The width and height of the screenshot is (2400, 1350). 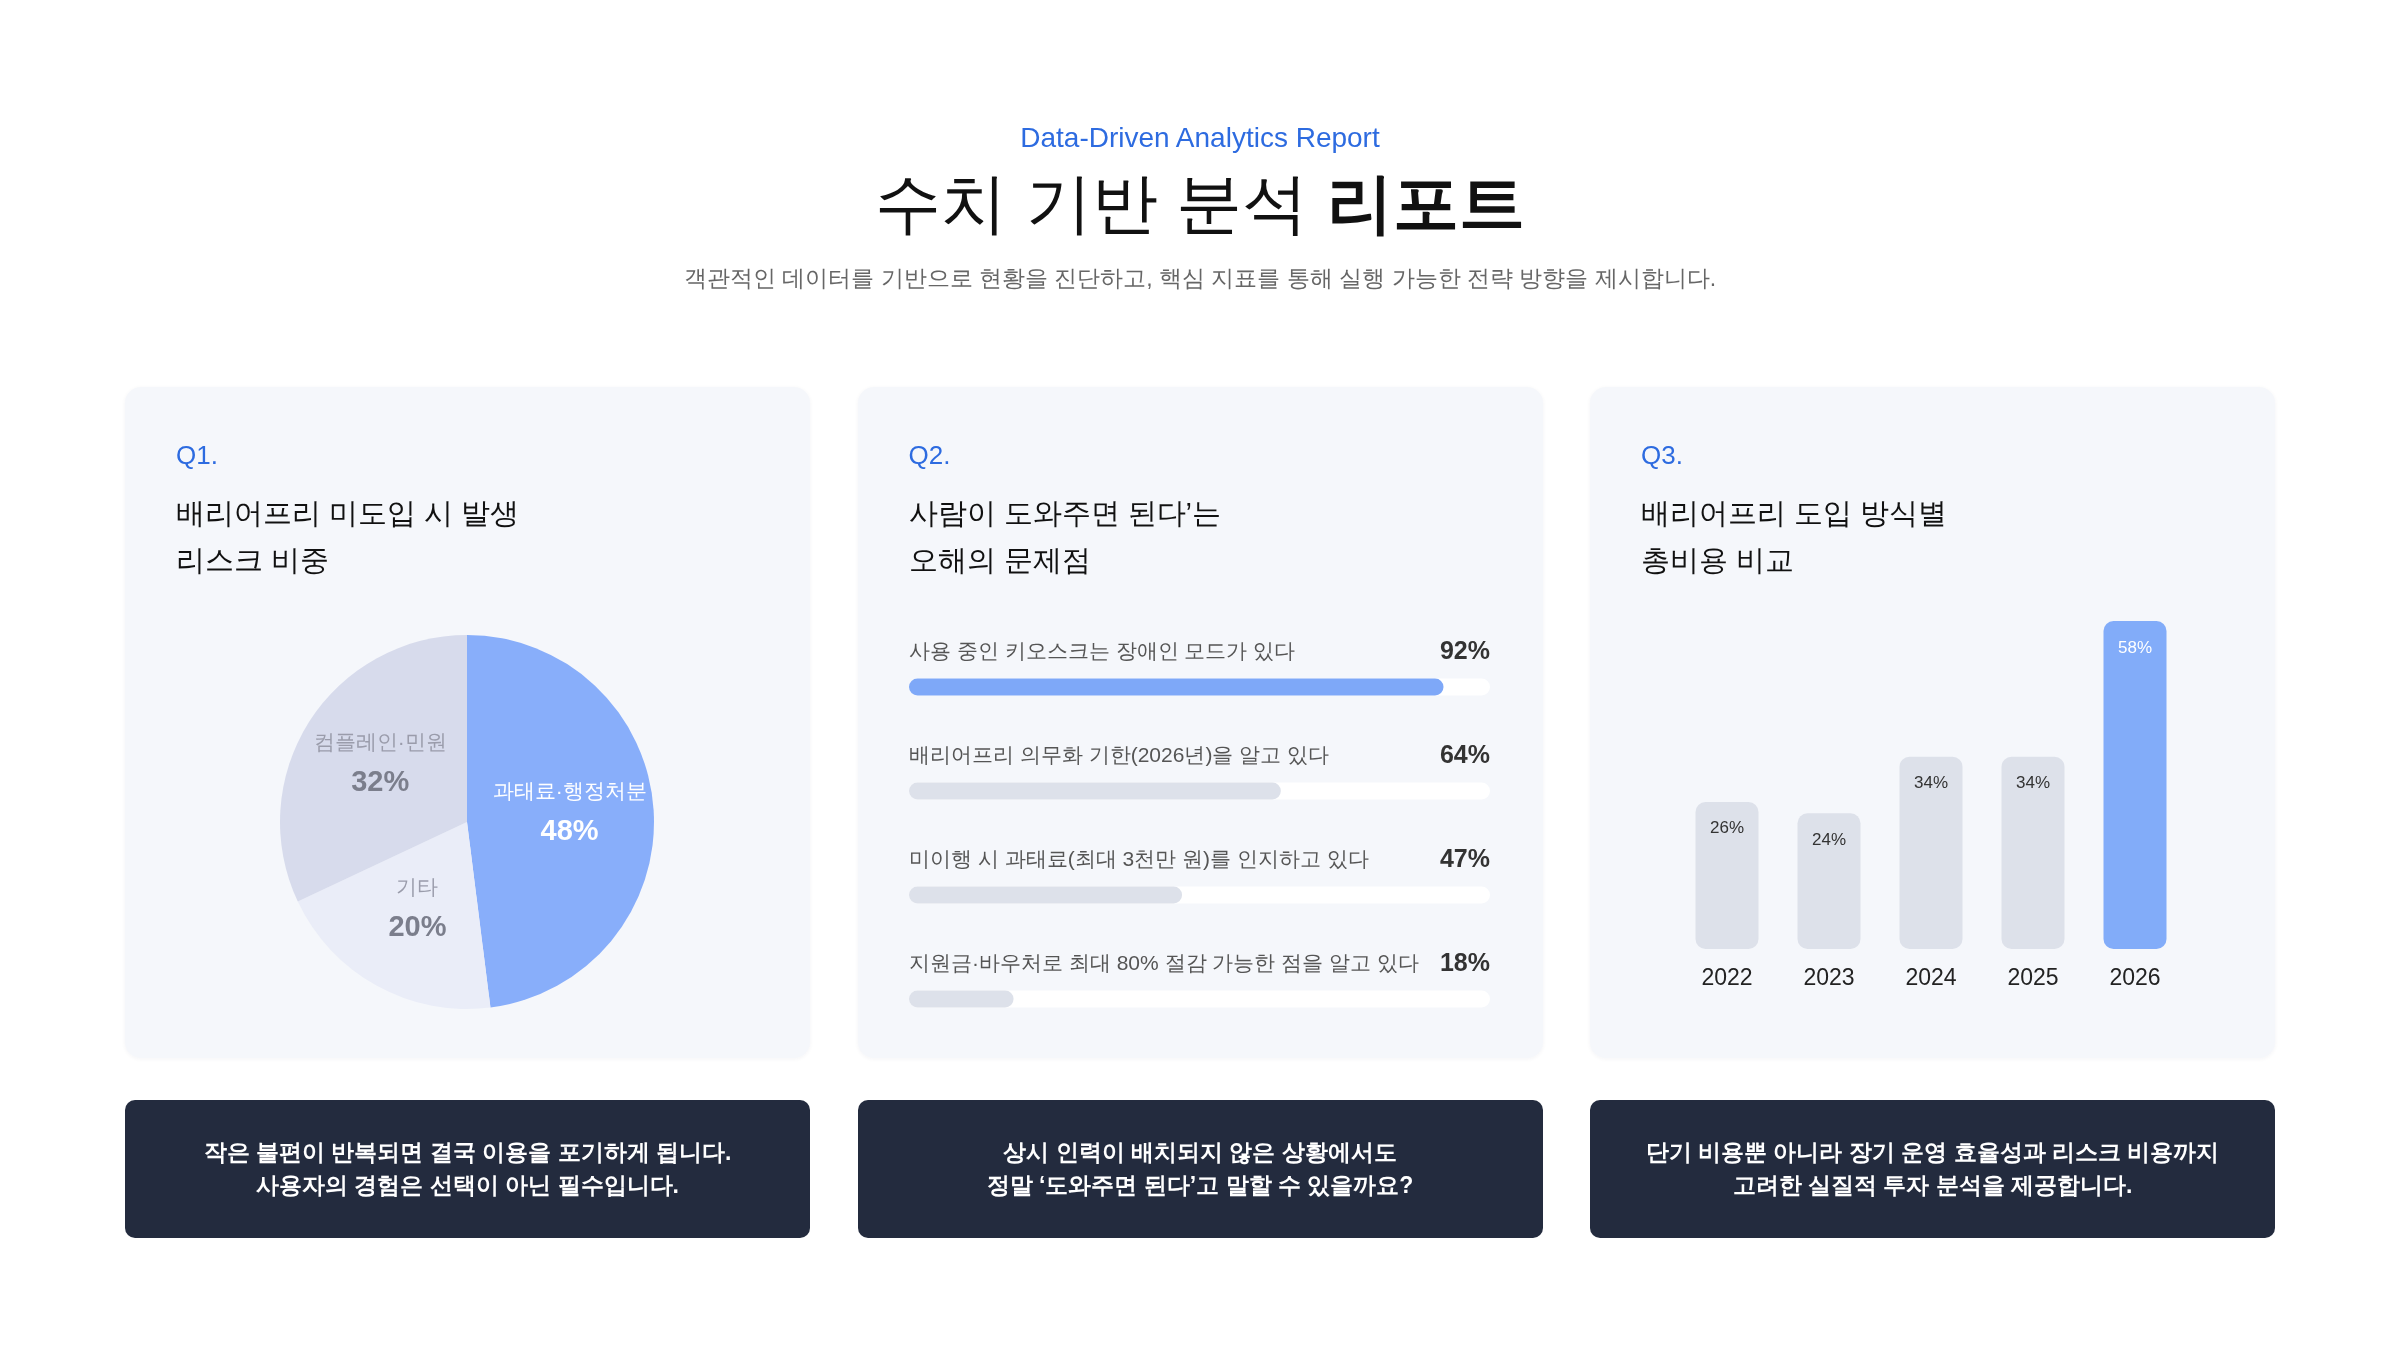 What do you see at coordinates (1727, 977) in the screenshot?
I see `x-tick-label: 2022` at bounding box center [1727, 977].